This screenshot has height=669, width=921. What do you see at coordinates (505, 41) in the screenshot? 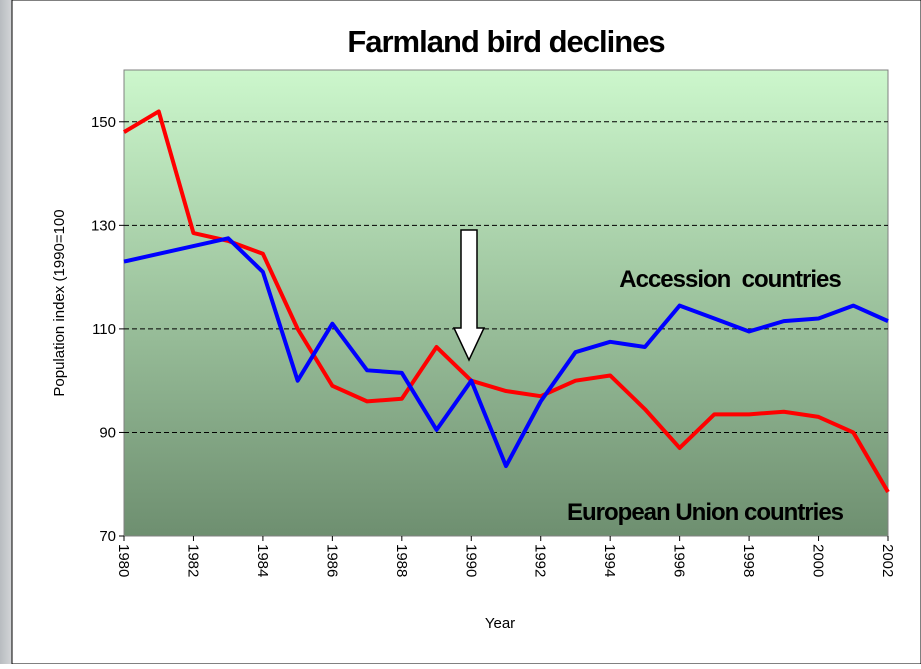
I see `chart-title: Farmland bird declines` at bounding box center [505, 41].